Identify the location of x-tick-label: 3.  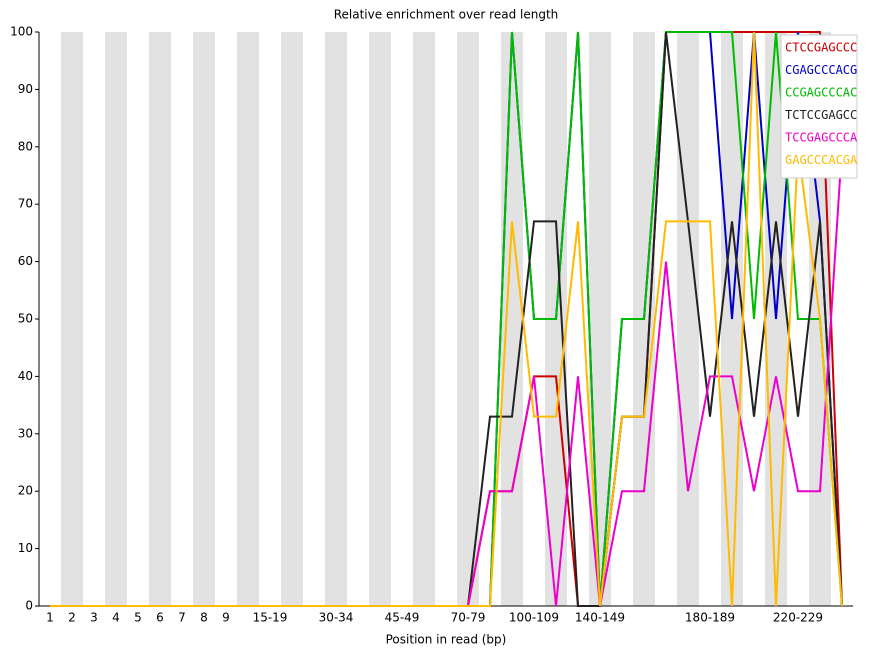
(94, 618).